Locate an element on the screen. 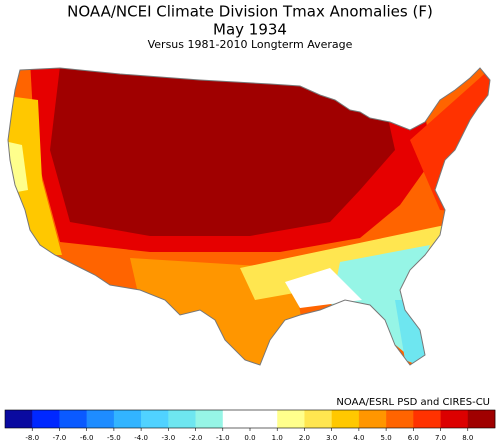 This screenshot has width=500, height=448. colorbar-tick-label: 5.0 is located at coordinates (386, 438).